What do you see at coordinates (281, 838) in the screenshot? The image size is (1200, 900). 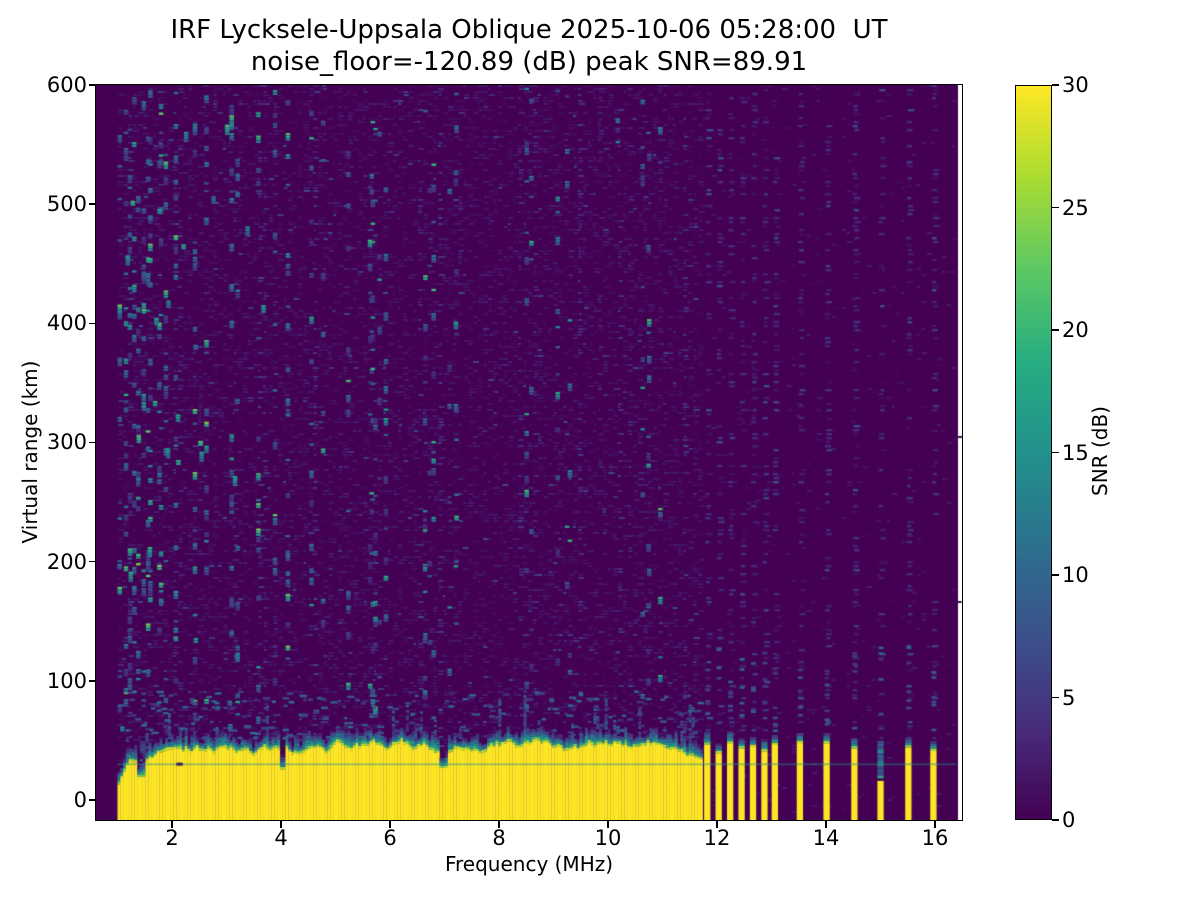 I see `x-tick-label: 4` at bounding box center [281, 838].